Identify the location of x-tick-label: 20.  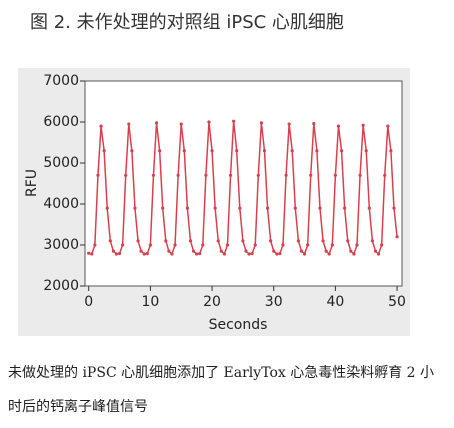
(212, 302).